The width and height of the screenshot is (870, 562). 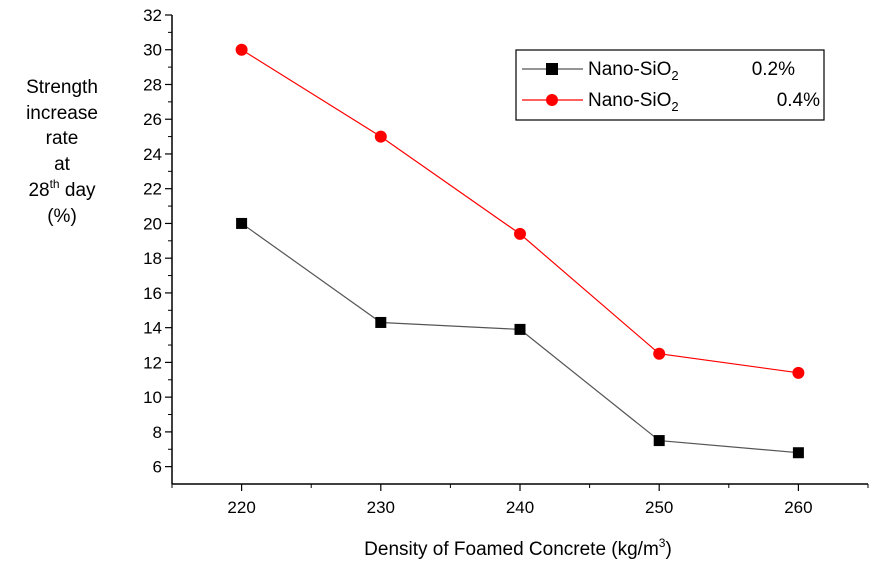 What do you see at coordinates (152, 328) in the screenshot?
I see `y-tick-label-14: 14` at bounding box center [152, 328].